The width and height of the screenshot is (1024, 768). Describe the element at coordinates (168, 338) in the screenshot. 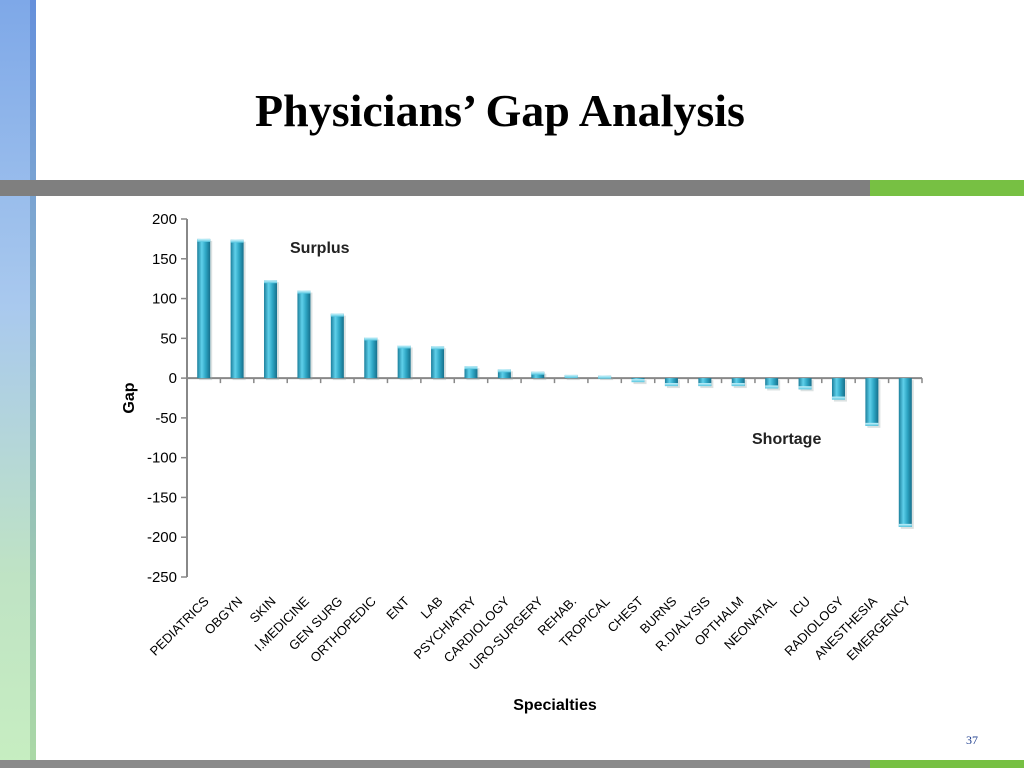

I see `y-tick-label: 50` at that location.